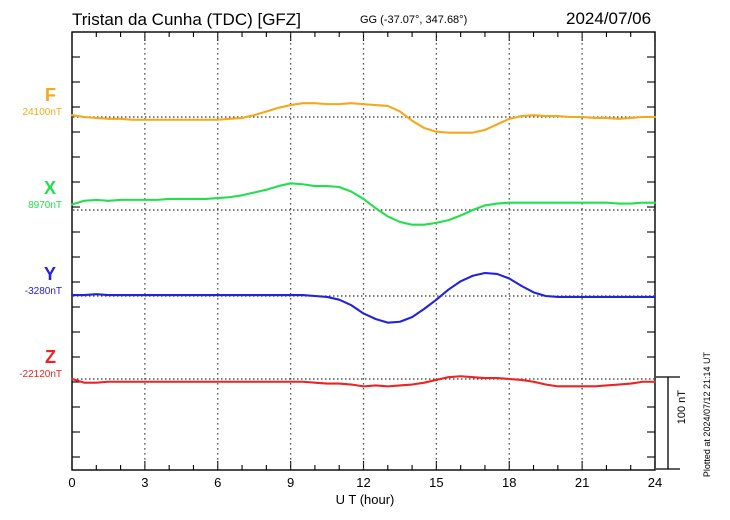  Describe the element at coordinates (186, 19) in the screenshot. I see `station-title: Tristan da Cunha (TDC) [GFZ]` at that location.